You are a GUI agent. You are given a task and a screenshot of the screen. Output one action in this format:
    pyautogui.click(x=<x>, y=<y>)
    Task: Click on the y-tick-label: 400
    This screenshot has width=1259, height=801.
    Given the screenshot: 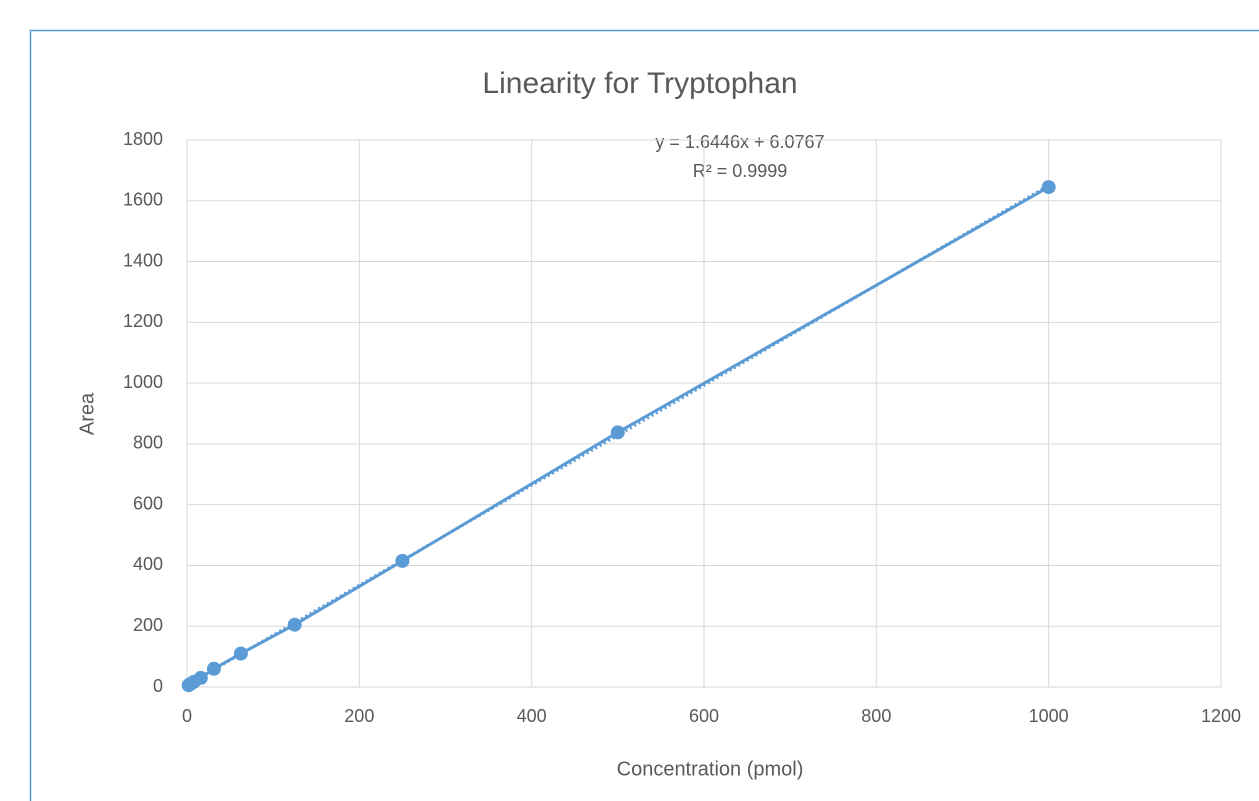 What is the action you would take?
    pyautogui.click(x=148, y=564)
    